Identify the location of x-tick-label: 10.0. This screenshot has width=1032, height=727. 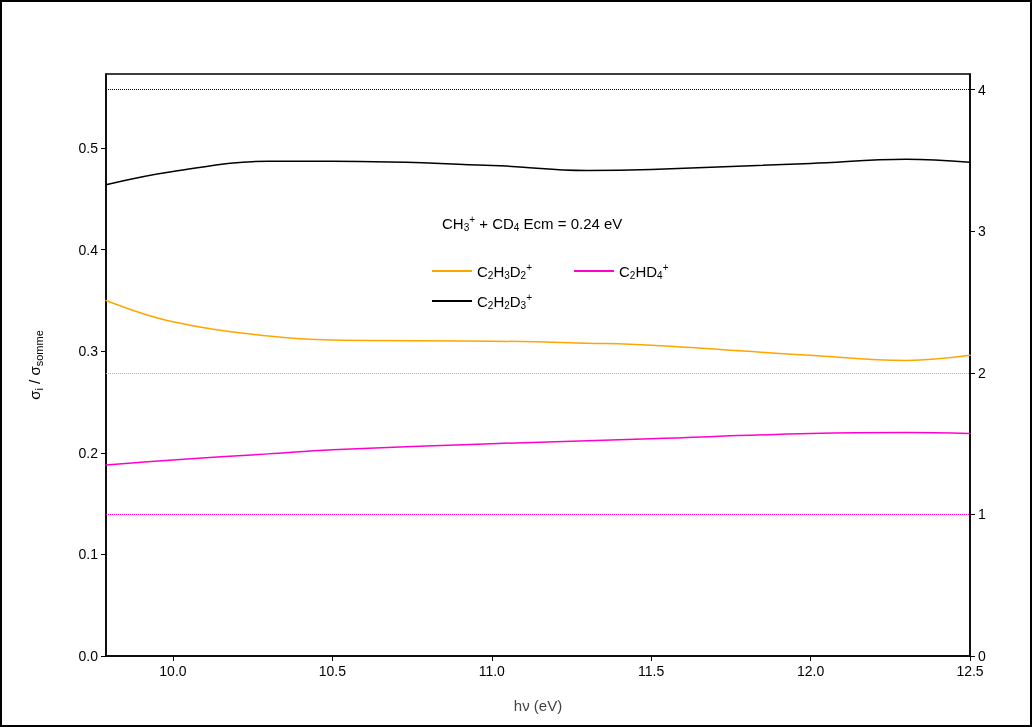
(173, 671).